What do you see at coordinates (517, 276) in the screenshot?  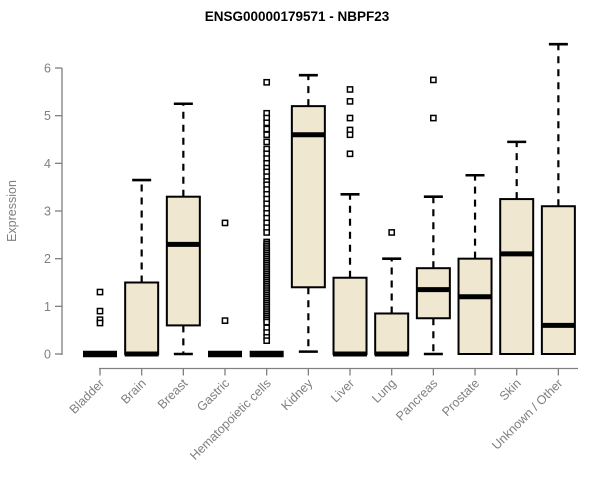 I see `box-skin` at bounding box center [517, 276].